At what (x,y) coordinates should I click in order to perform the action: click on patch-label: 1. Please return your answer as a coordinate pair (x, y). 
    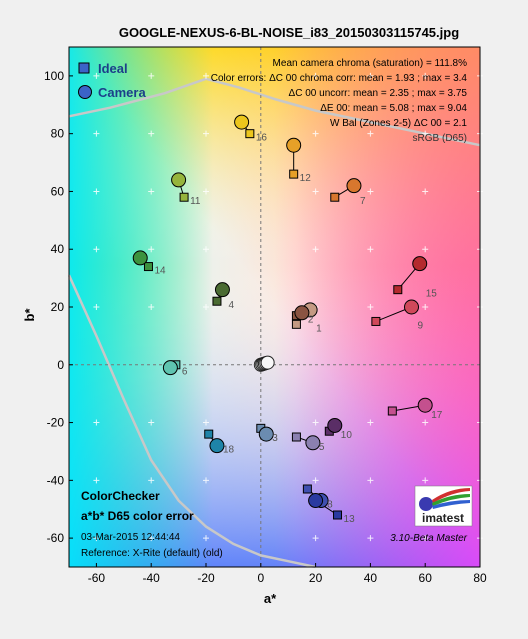
    Looking at the image, I should click on (319, 328).